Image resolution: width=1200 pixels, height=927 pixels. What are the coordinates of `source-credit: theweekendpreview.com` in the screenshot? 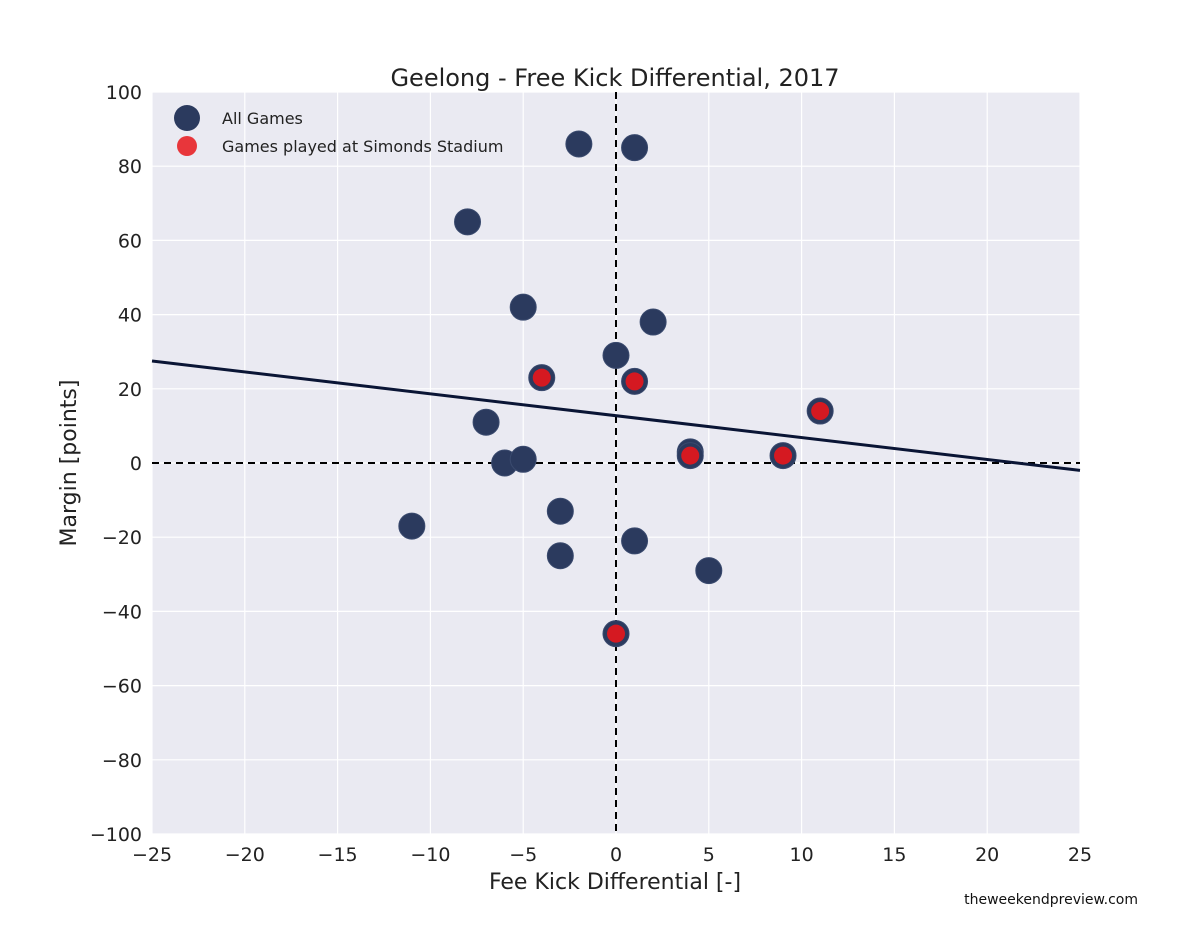 It's located at (1051, 900).